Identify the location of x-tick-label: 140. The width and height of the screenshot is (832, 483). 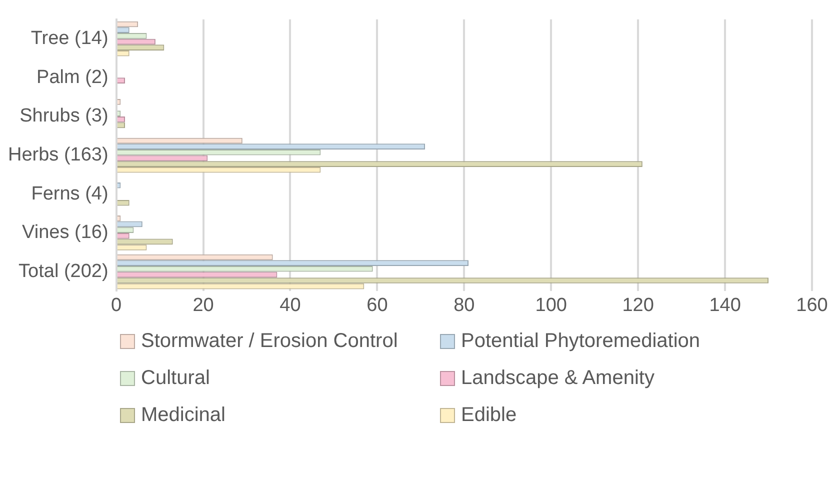
(725, 305).